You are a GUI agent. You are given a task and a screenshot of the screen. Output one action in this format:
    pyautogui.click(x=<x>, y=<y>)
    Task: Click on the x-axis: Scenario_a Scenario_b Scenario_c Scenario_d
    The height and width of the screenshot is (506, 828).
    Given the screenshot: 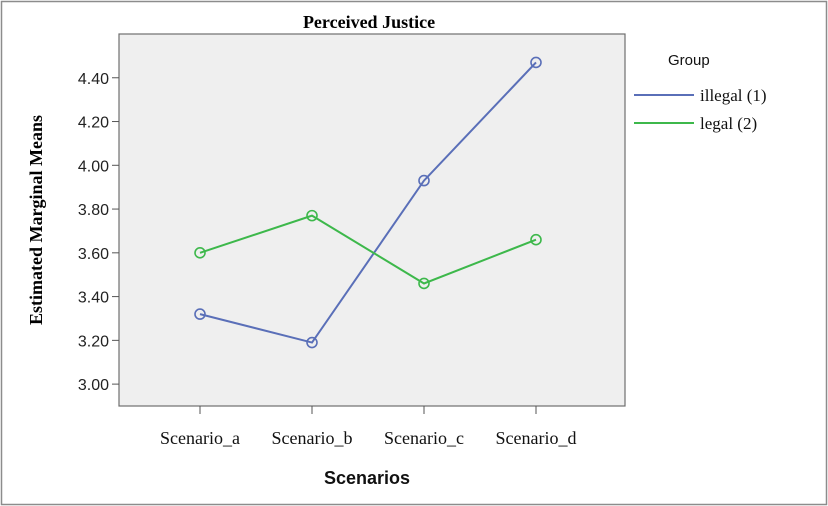 What is the action you would take?
    pyautogui.click(x=368, y=427)
    